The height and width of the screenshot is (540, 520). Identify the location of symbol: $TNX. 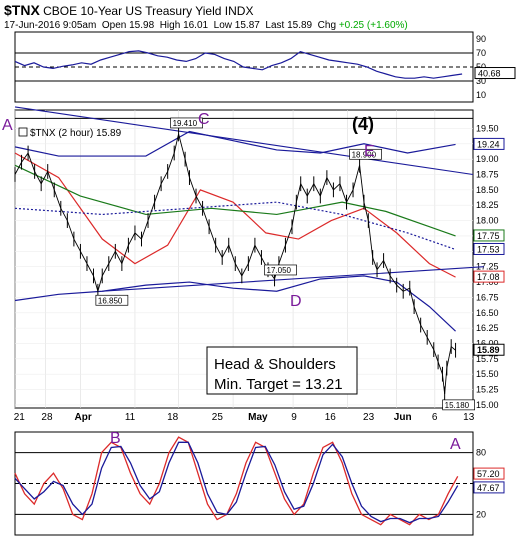
(22, 10).